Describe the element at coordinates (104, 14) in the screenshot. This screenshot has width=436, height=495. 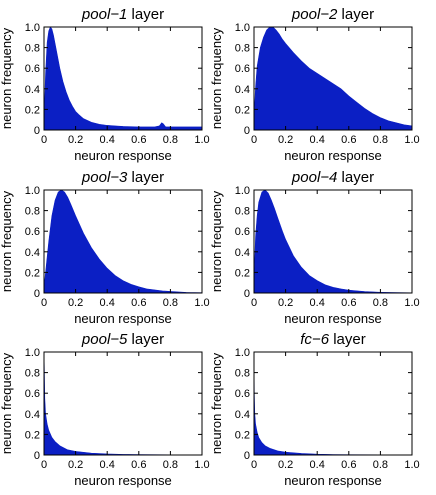
I see `chart-title-italic: pool−1` at that location.